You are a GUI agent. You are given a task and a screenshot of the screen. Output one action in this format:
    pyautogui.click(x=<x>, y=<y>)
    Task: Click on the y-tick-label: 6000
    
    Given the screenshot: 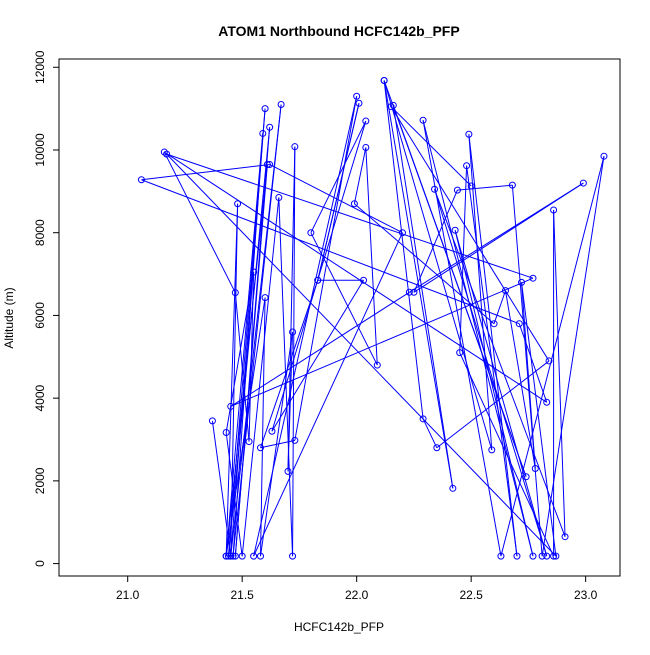 What is the action you would take?
    pyautogui.click(x=40, y=315)
    